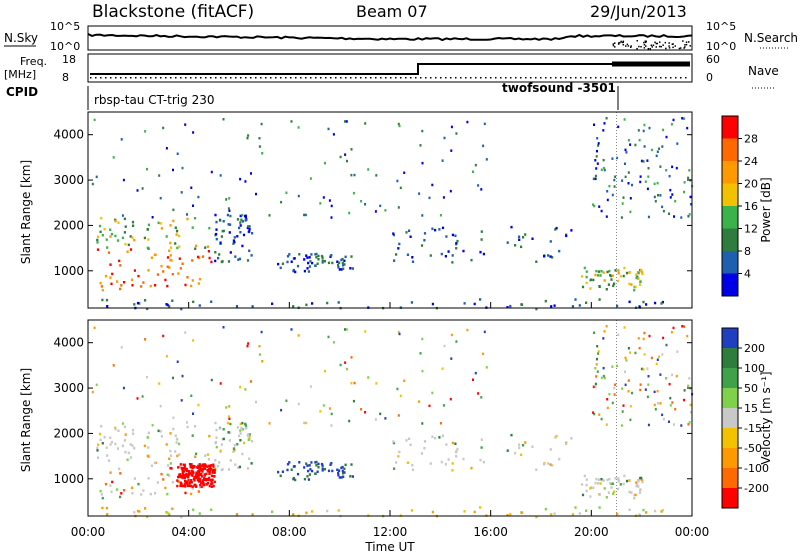 Image resolution: width=800 pixels, height=554 pixels. What do you see at coordinates (753, 428) in the screenshot?
I see `colorbar-tick-label: -15` at bounding box center [753, 428].